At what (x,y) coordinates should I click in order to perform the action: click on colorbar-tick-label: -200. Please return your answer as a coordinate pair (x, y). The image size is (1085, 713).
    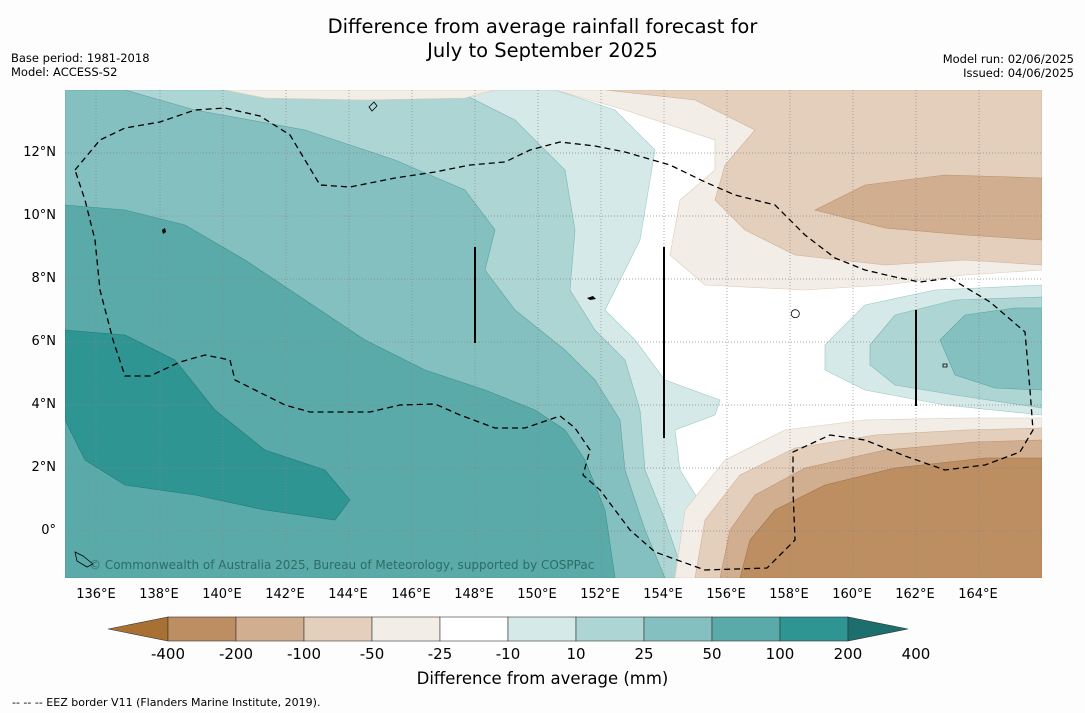
    Looking at the image, I should click on (236, 654).